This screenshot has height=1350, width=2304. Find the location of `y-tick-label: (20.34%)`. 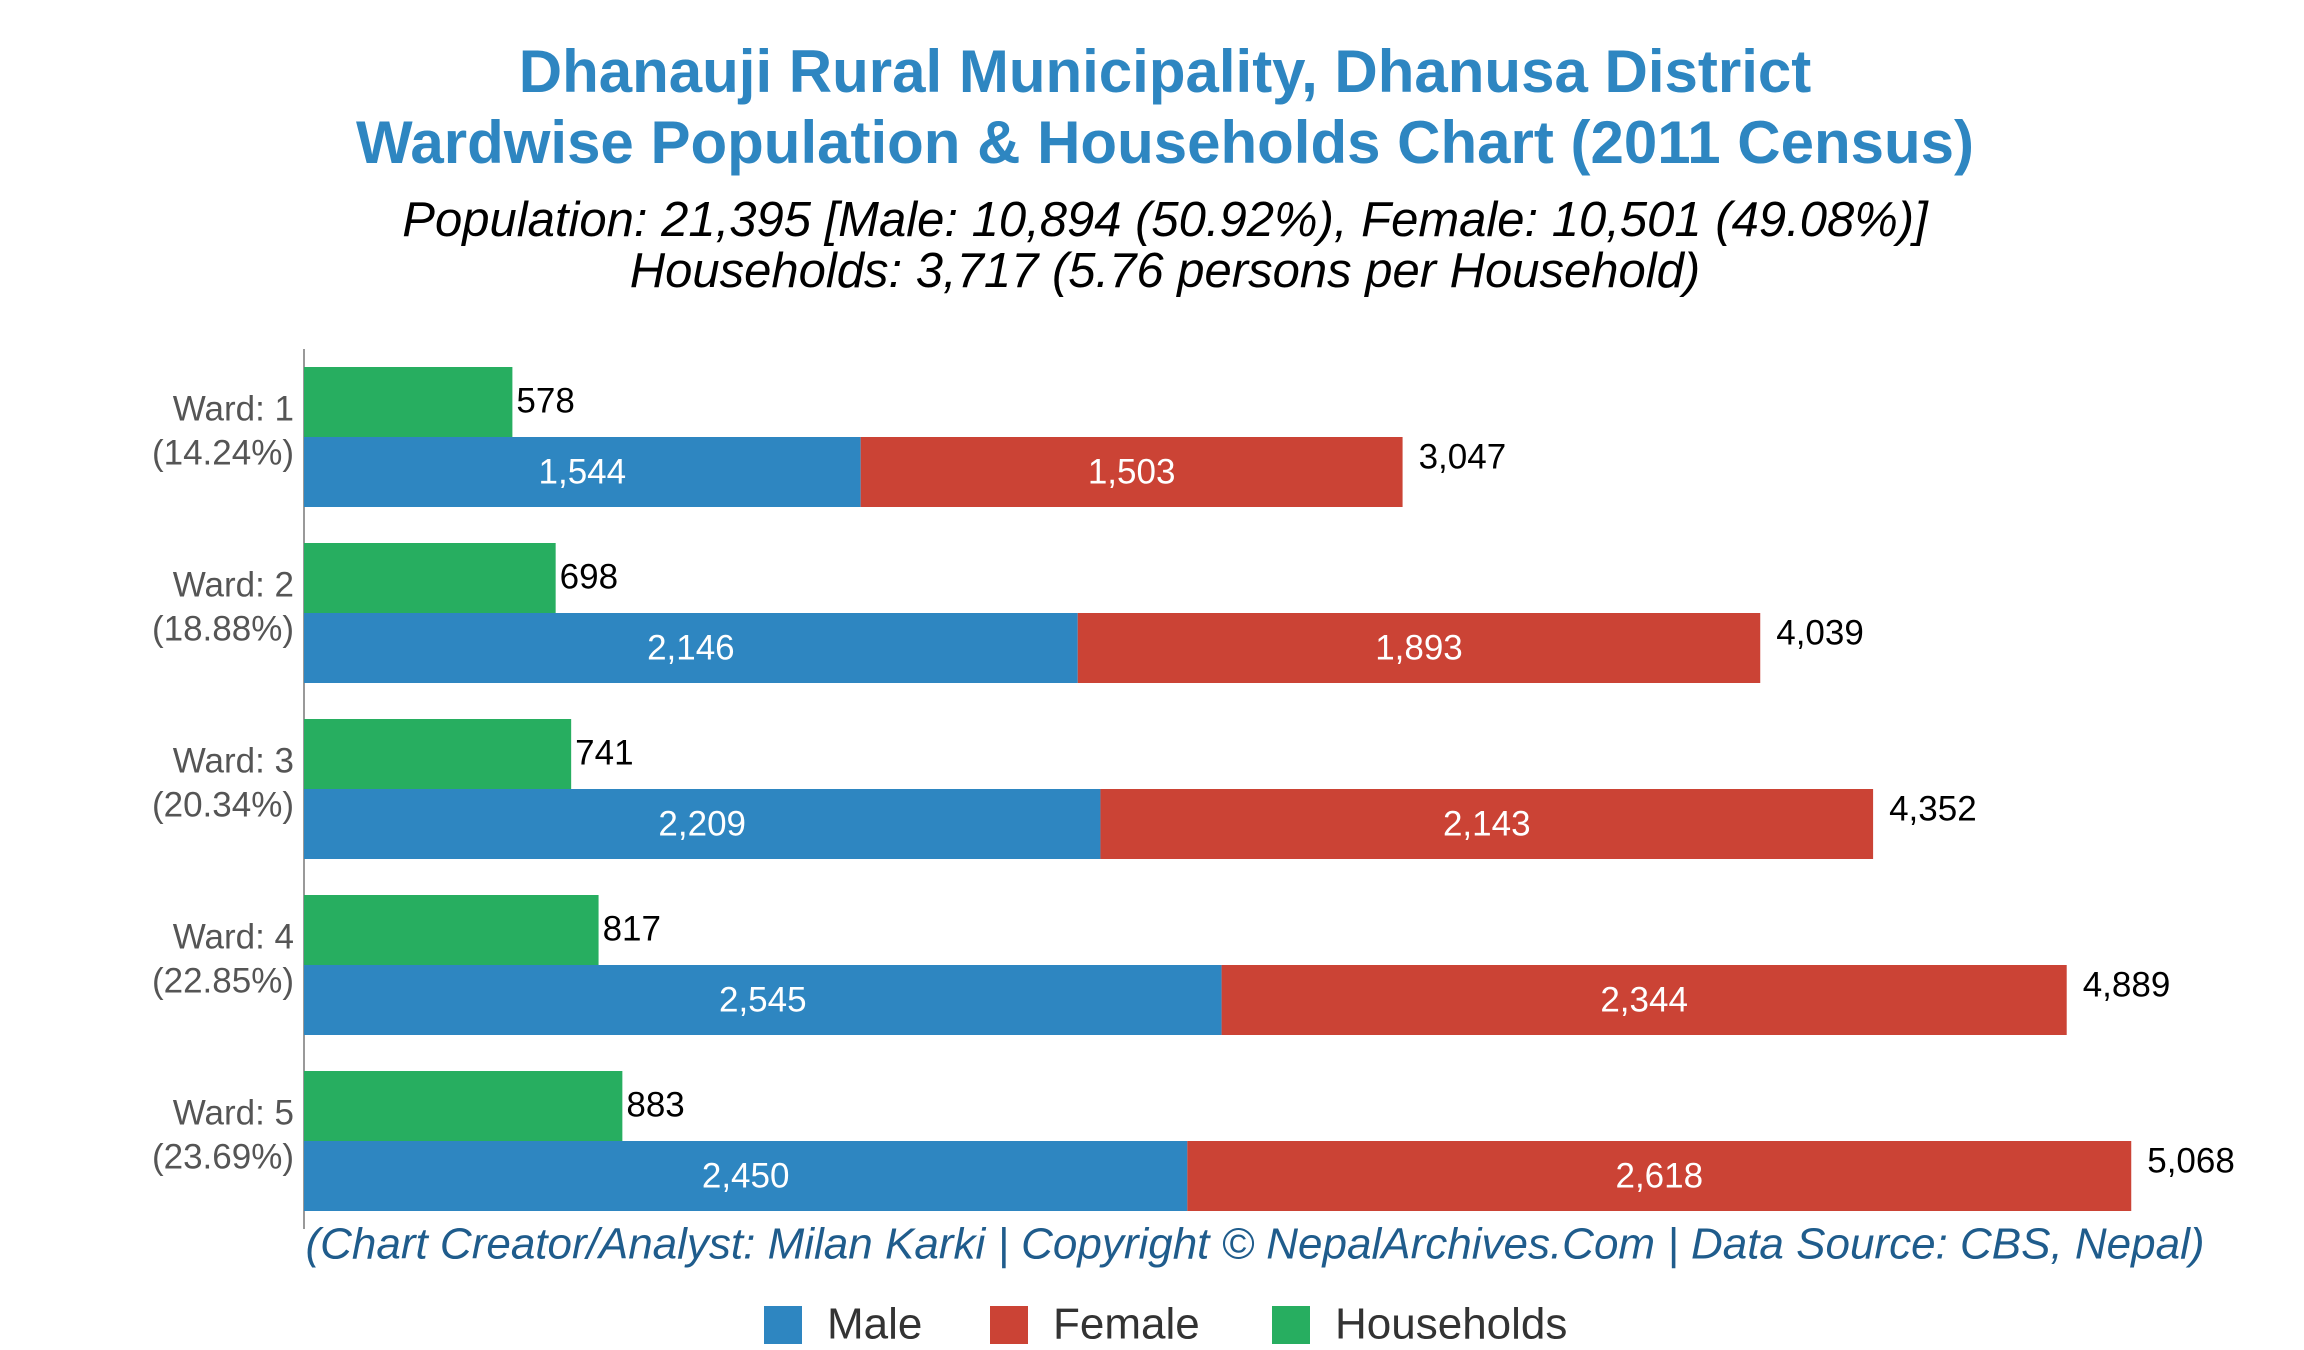

y-tick-label: (20.34%) is located at coordinates (223, 804).